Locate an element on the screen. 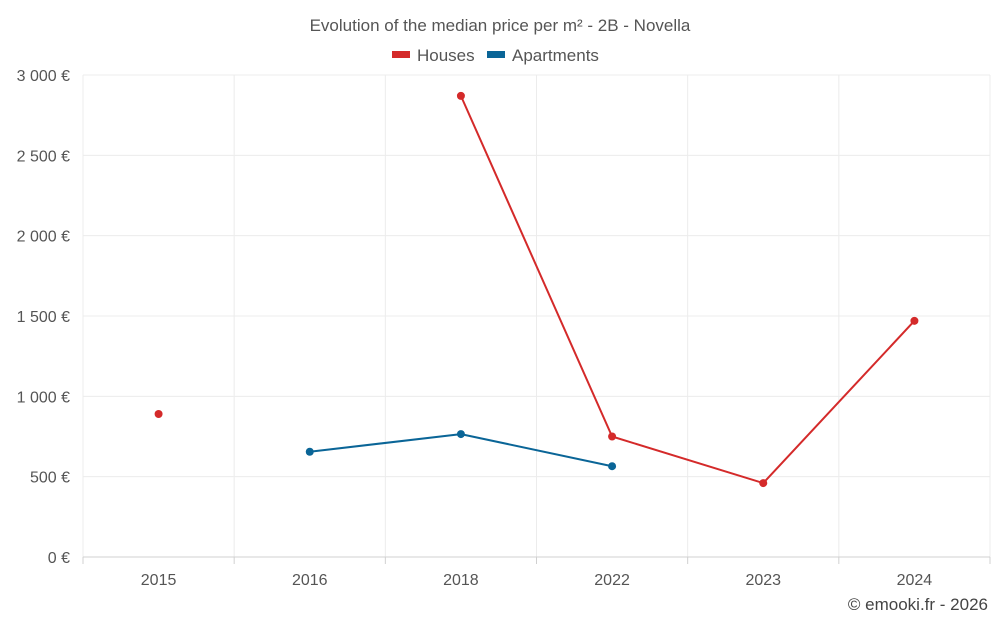  legend-swatch-houses is located at coordinates (401, 54).